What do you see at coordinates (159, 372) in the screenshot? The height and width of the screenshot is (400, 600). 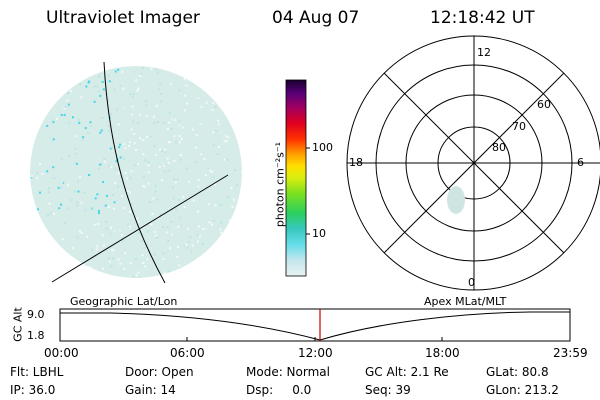 I see `door-info: Door: Open` at bounding box center [159, 372].